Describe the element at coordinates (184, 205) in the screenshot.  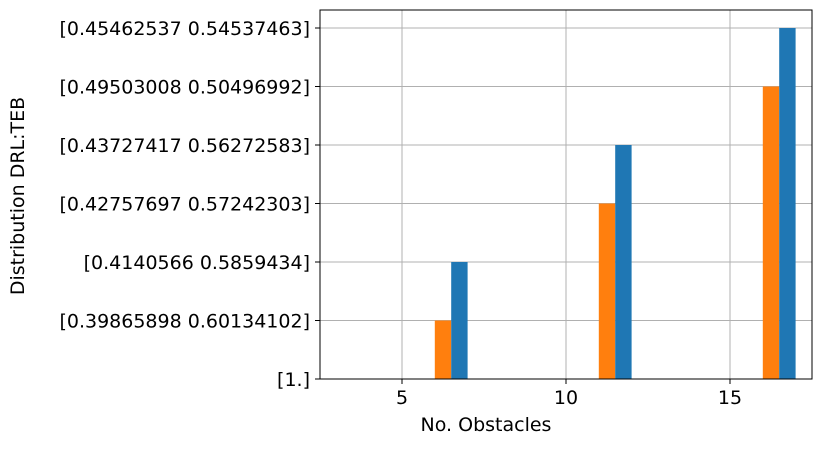
I see `y-tick-label-3: [0.42757697 0.57242303]` at that location.